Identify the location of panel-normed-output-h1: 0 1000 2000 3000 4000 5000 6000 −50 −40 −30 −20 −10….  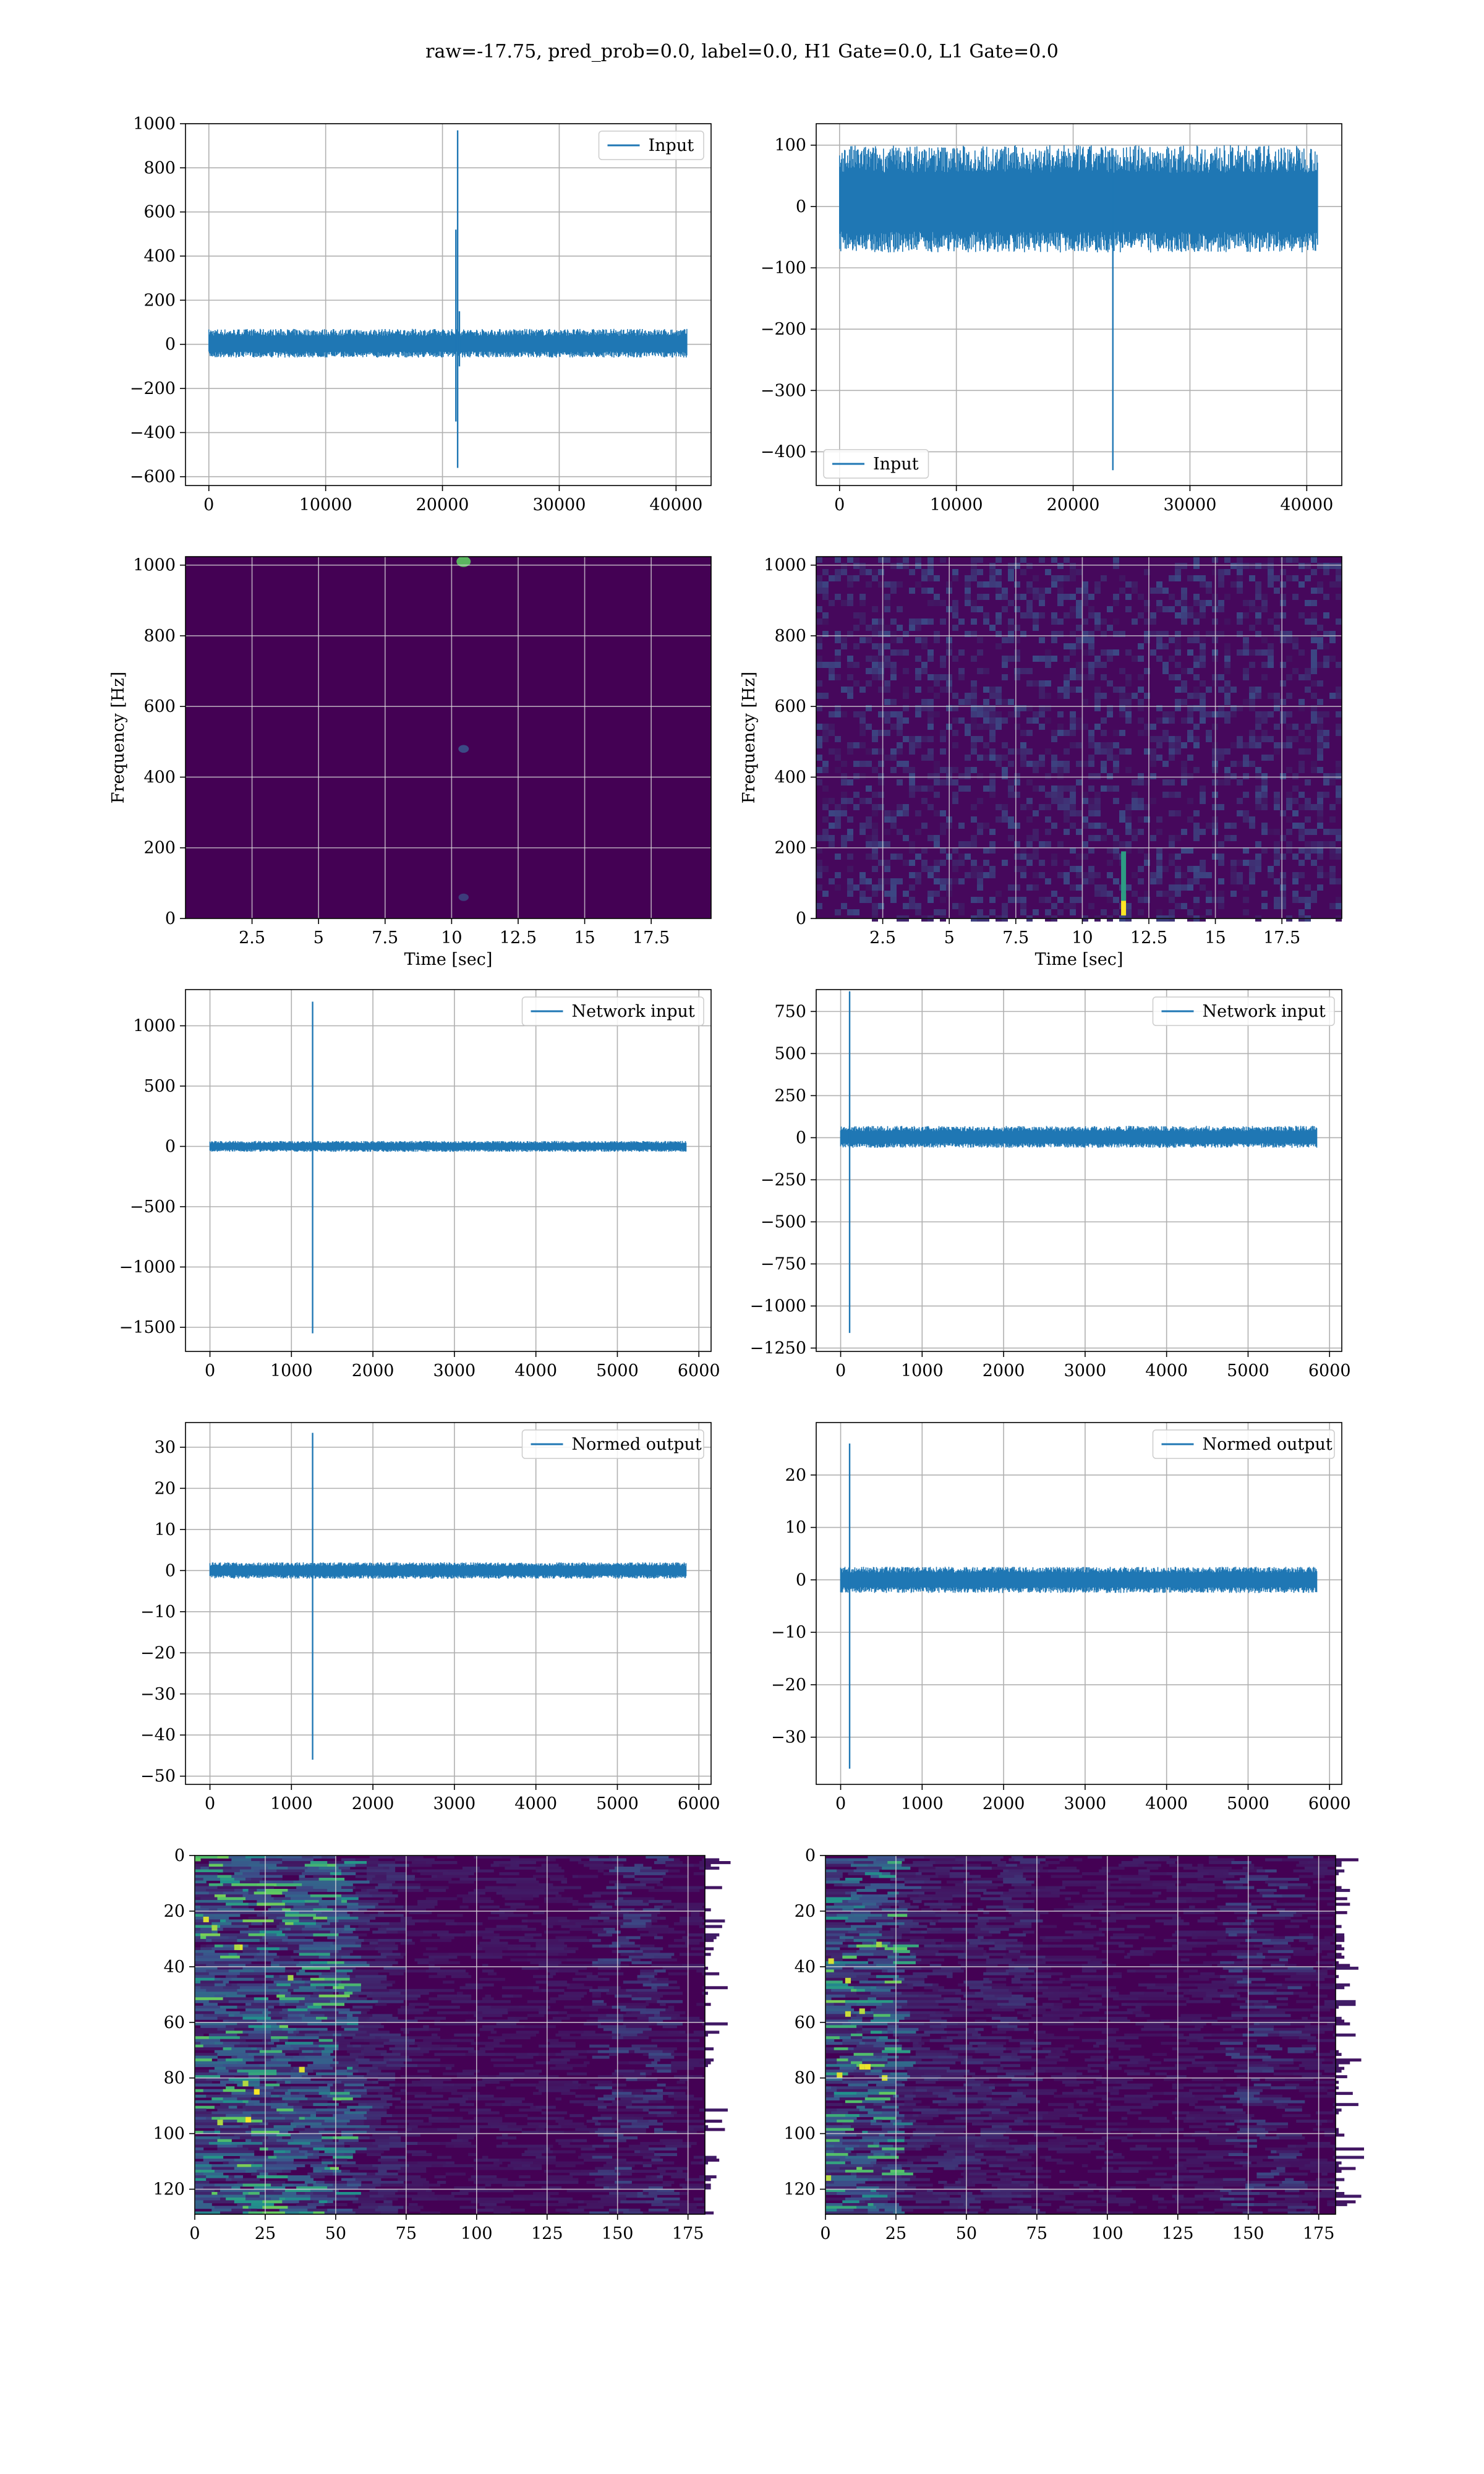
(430, 1617).